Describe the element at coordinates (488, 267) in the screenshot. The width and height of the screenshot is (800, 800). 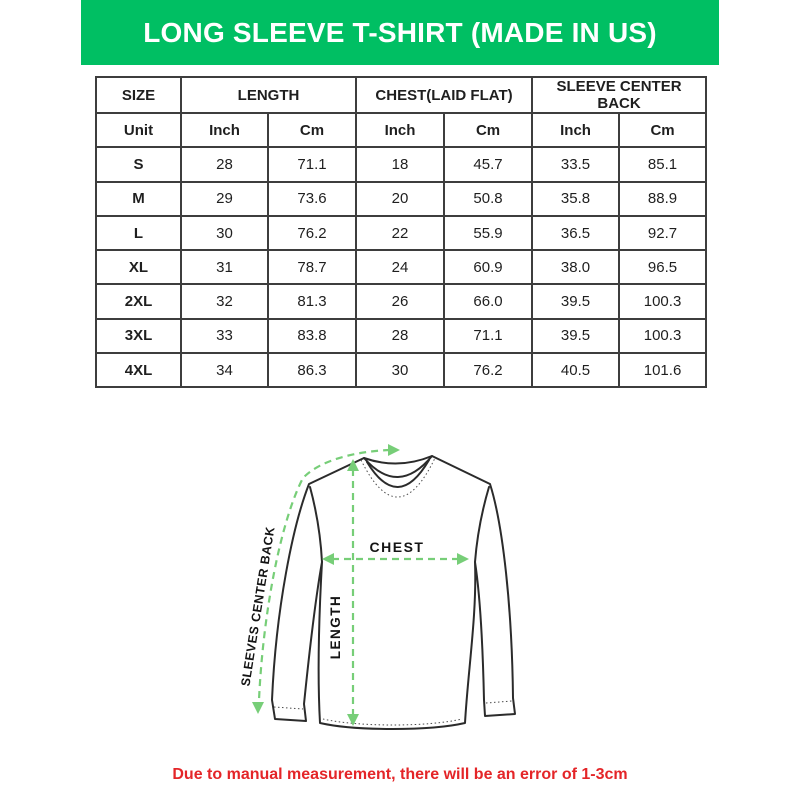
I see `data-cell: 60.9` at that location.